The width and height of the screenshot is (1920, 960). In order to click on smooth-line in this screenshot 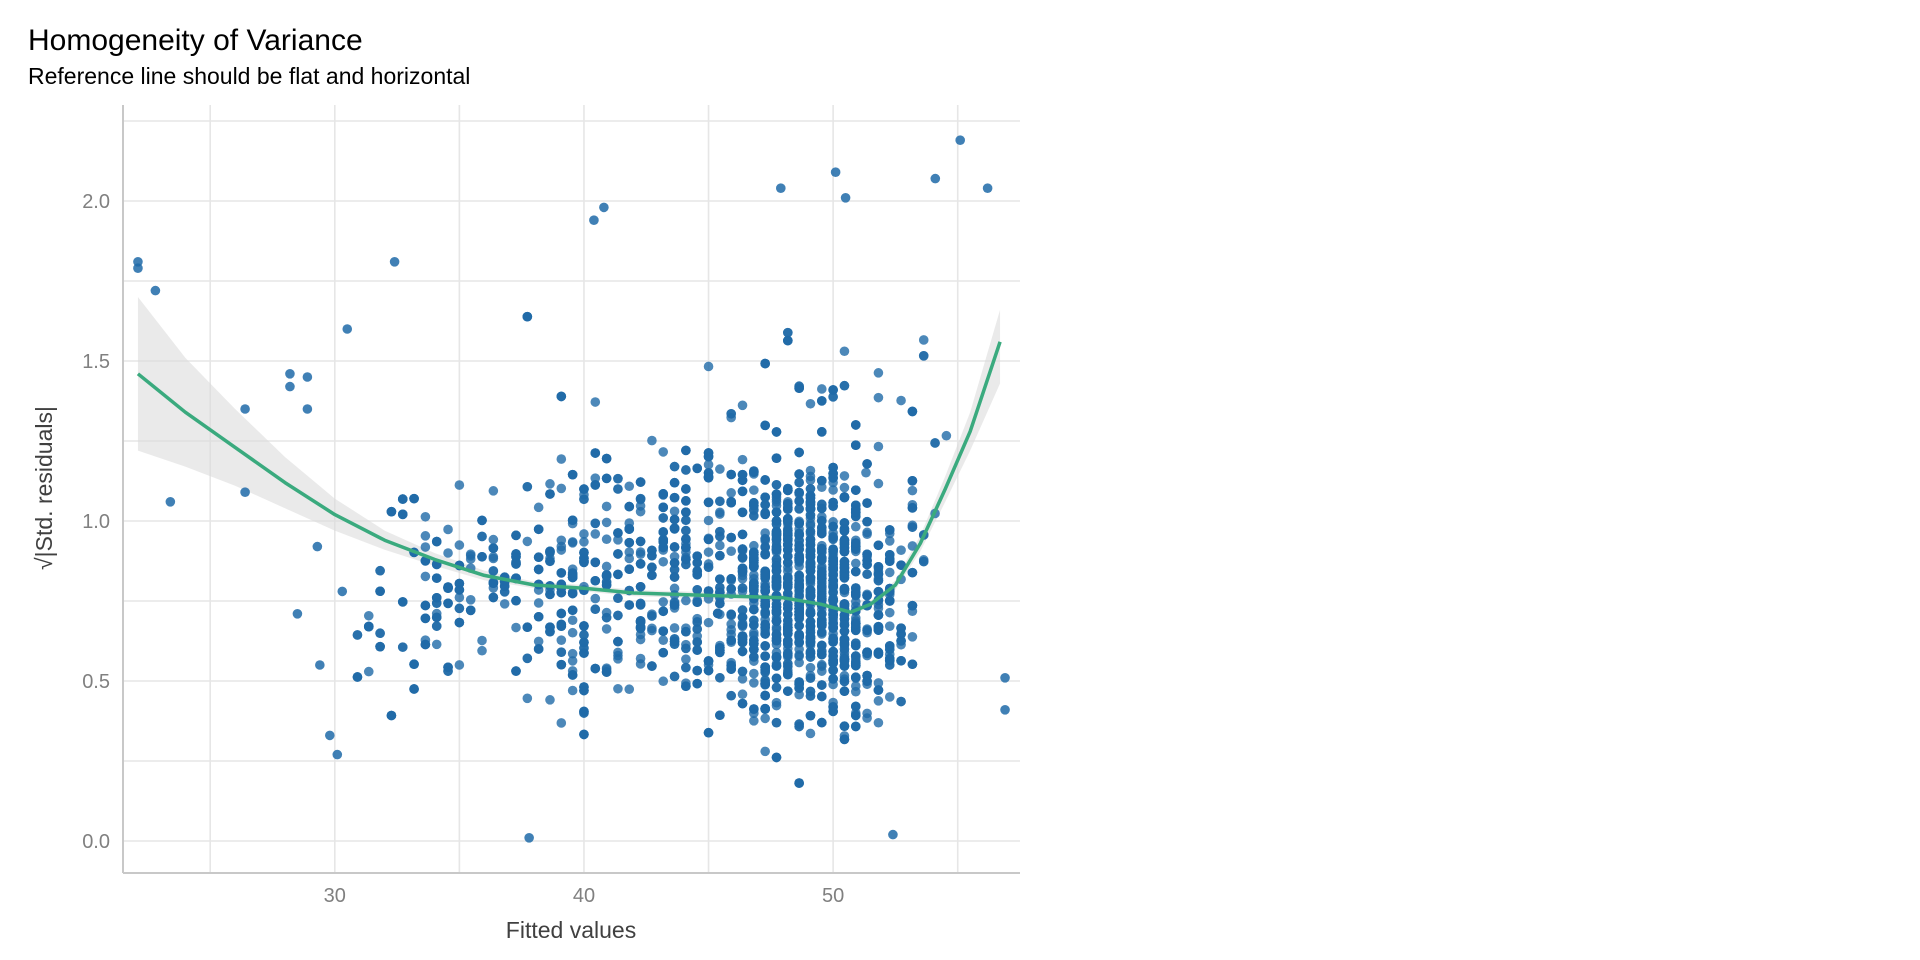, I will do `click(569, 477)`.